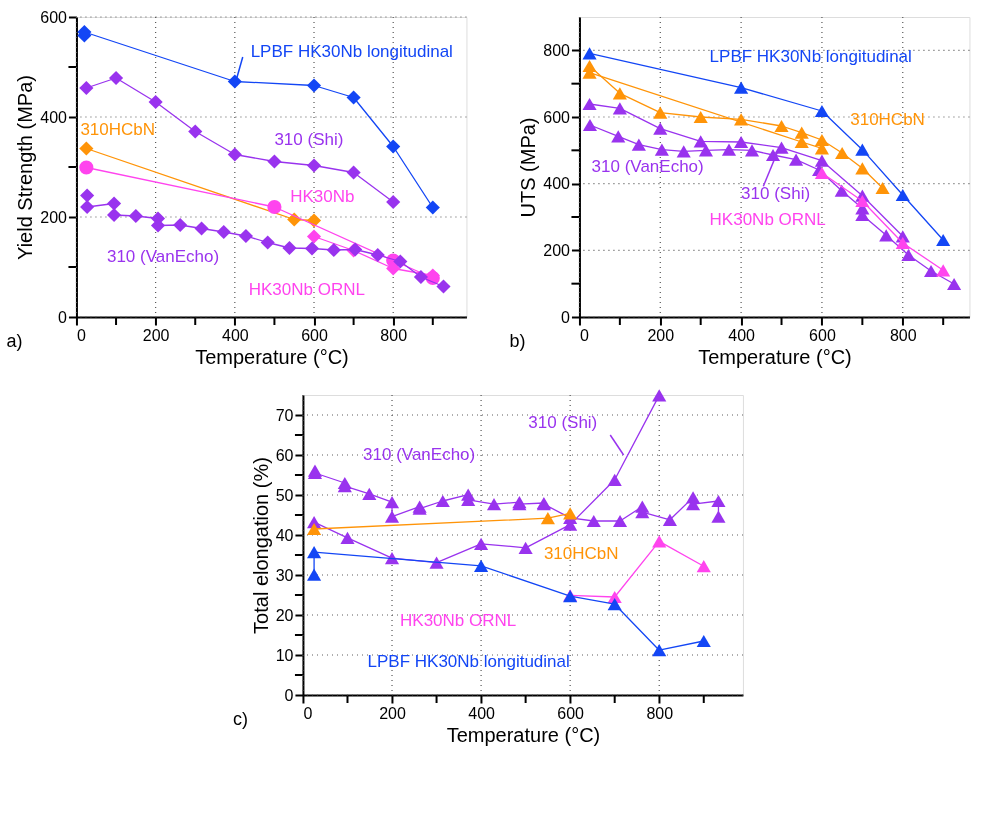 This screenshot has height=819, width=1005. I want to click on y-axis-title: UTS (MPa), so click(528, 167).